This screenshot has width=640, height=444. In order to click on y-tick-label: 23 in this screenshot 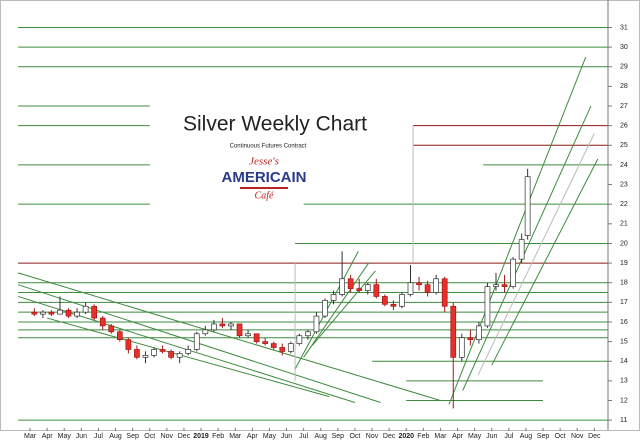, I will do `click(624, 184)`.